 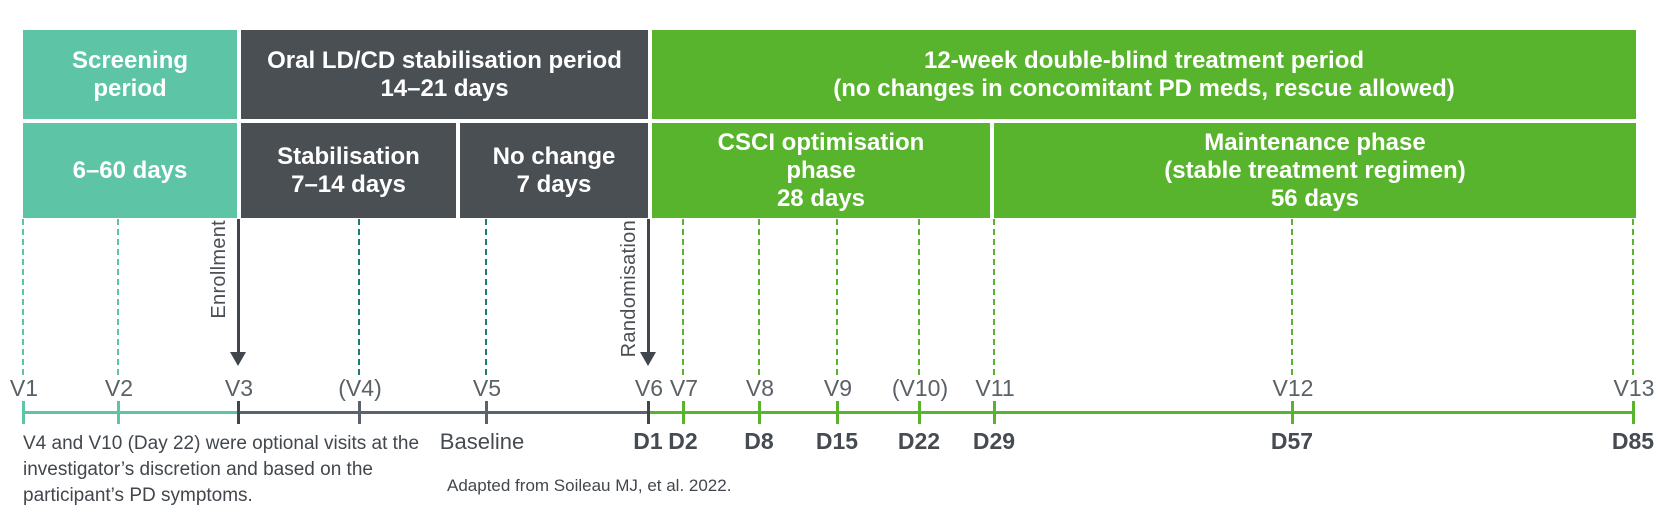 I want to click on tick-v12, so click(x=1292, y=412).